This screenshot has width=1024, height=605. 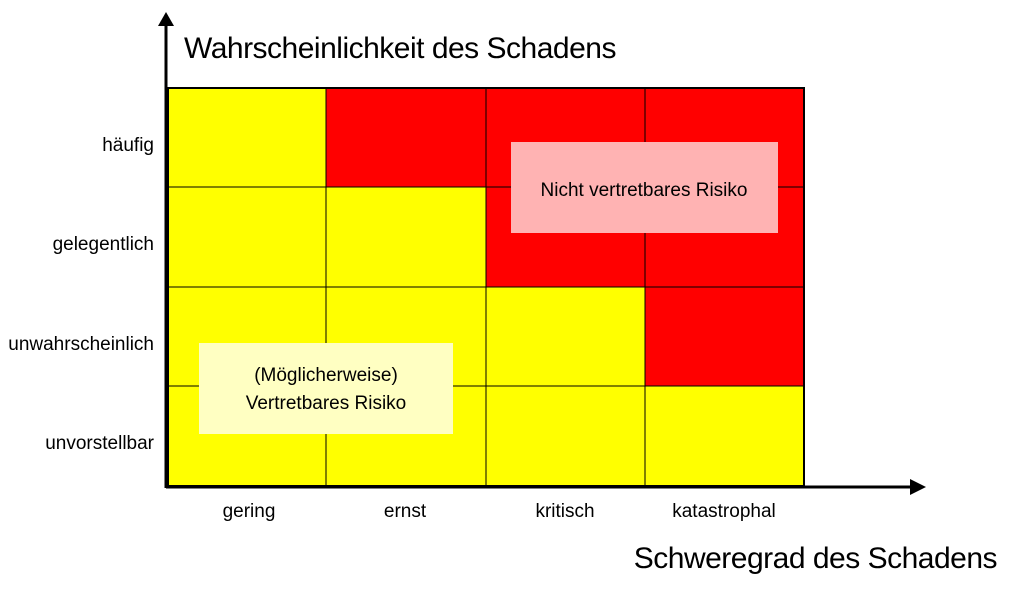 I want to click on column-label-kritisch: kritisch, so click(x=564, y=511).